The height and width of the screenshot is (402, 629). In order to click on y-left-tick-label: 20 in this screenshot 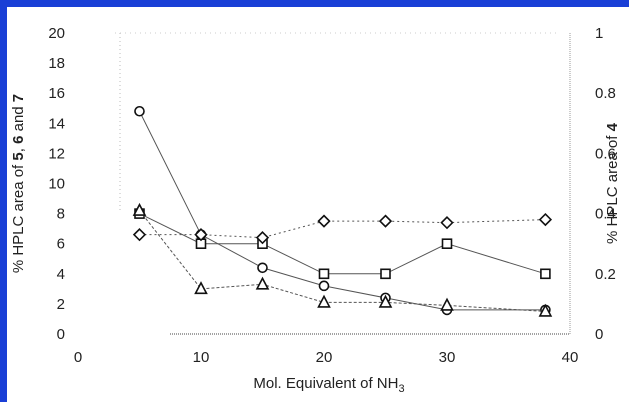, I will do `click(56, 33)`.